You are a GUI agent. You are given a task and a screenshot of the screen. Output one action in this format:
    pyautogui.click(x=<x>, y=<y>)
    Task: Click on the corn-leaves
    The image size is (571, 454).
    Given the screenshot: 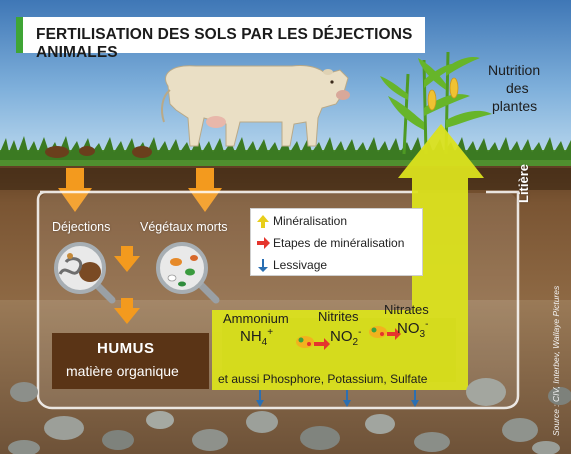 What is the action you would take?
    pyautogui.click(x=436, y=93)
    